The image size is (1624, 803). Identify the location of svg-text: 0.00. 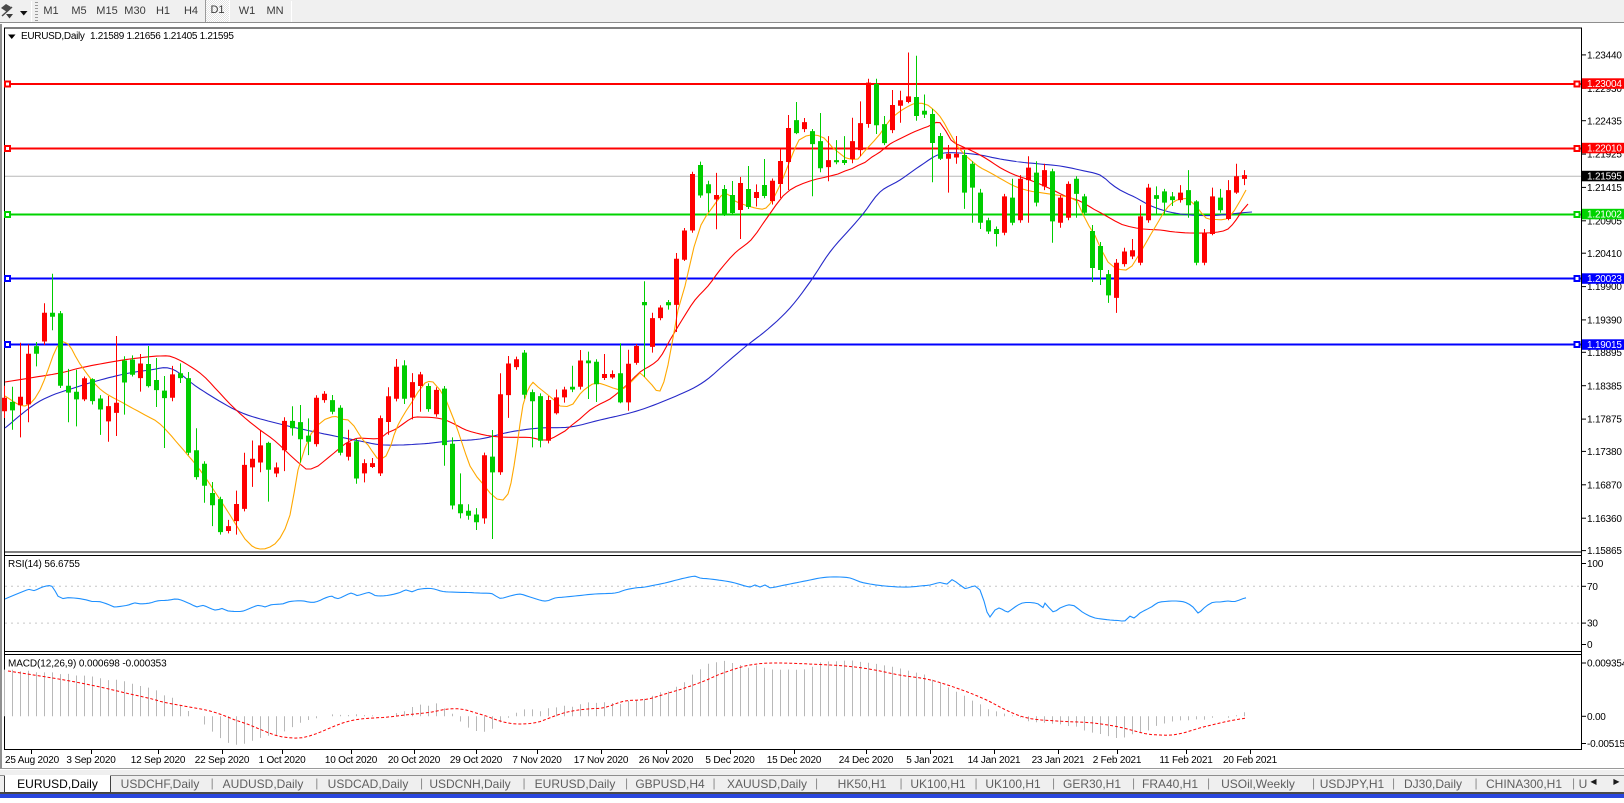
(1596, 717).